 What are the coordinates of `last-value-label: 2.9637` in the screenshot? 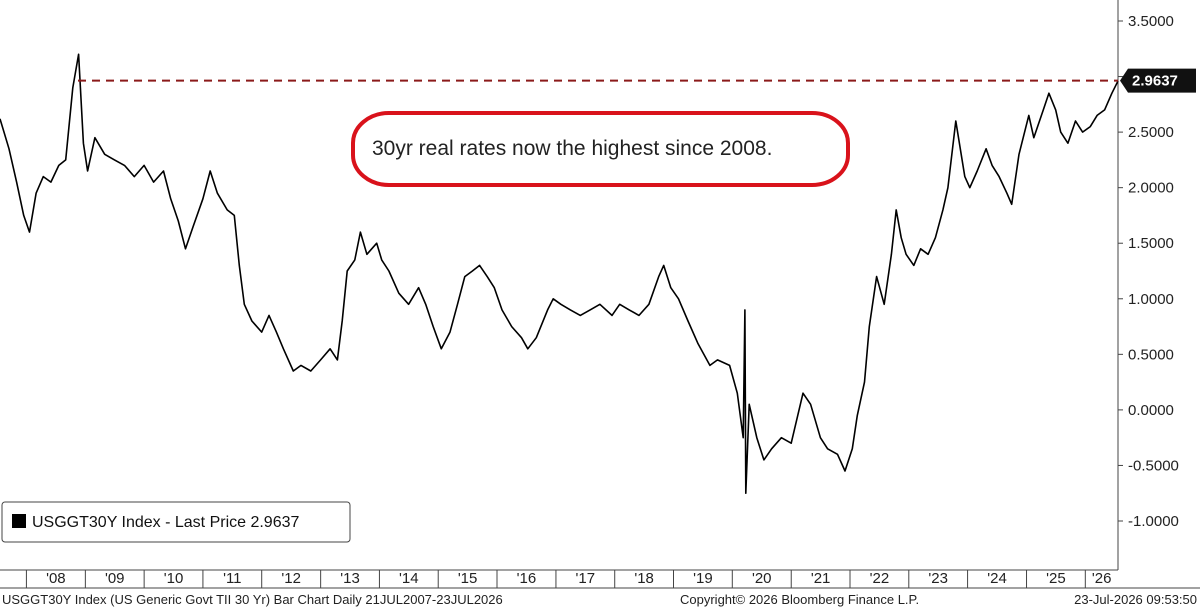 It's located at (1155, 81).